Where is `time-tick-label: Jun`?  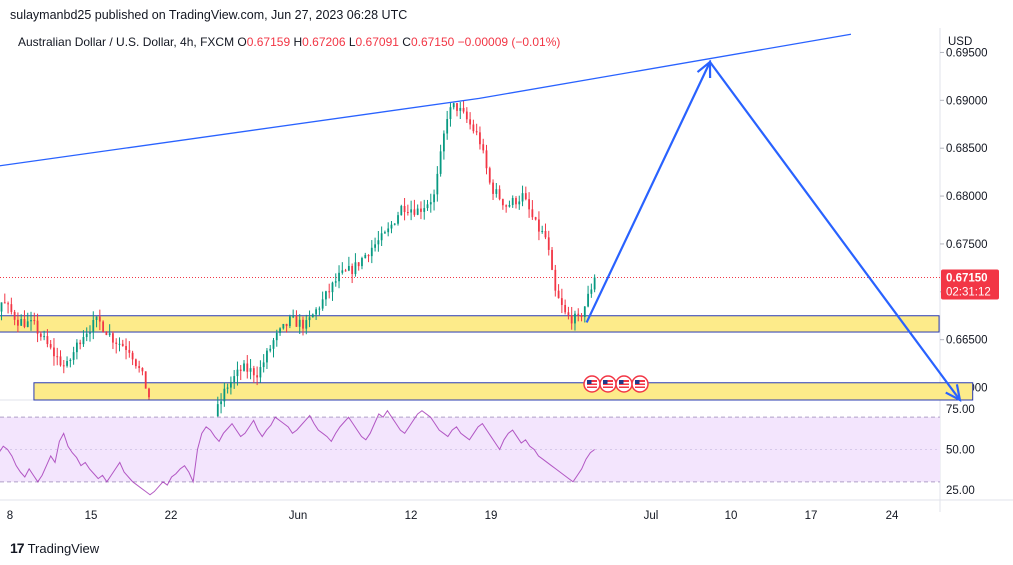 time-tick-label: Jun is located at coordinates (298, 516).